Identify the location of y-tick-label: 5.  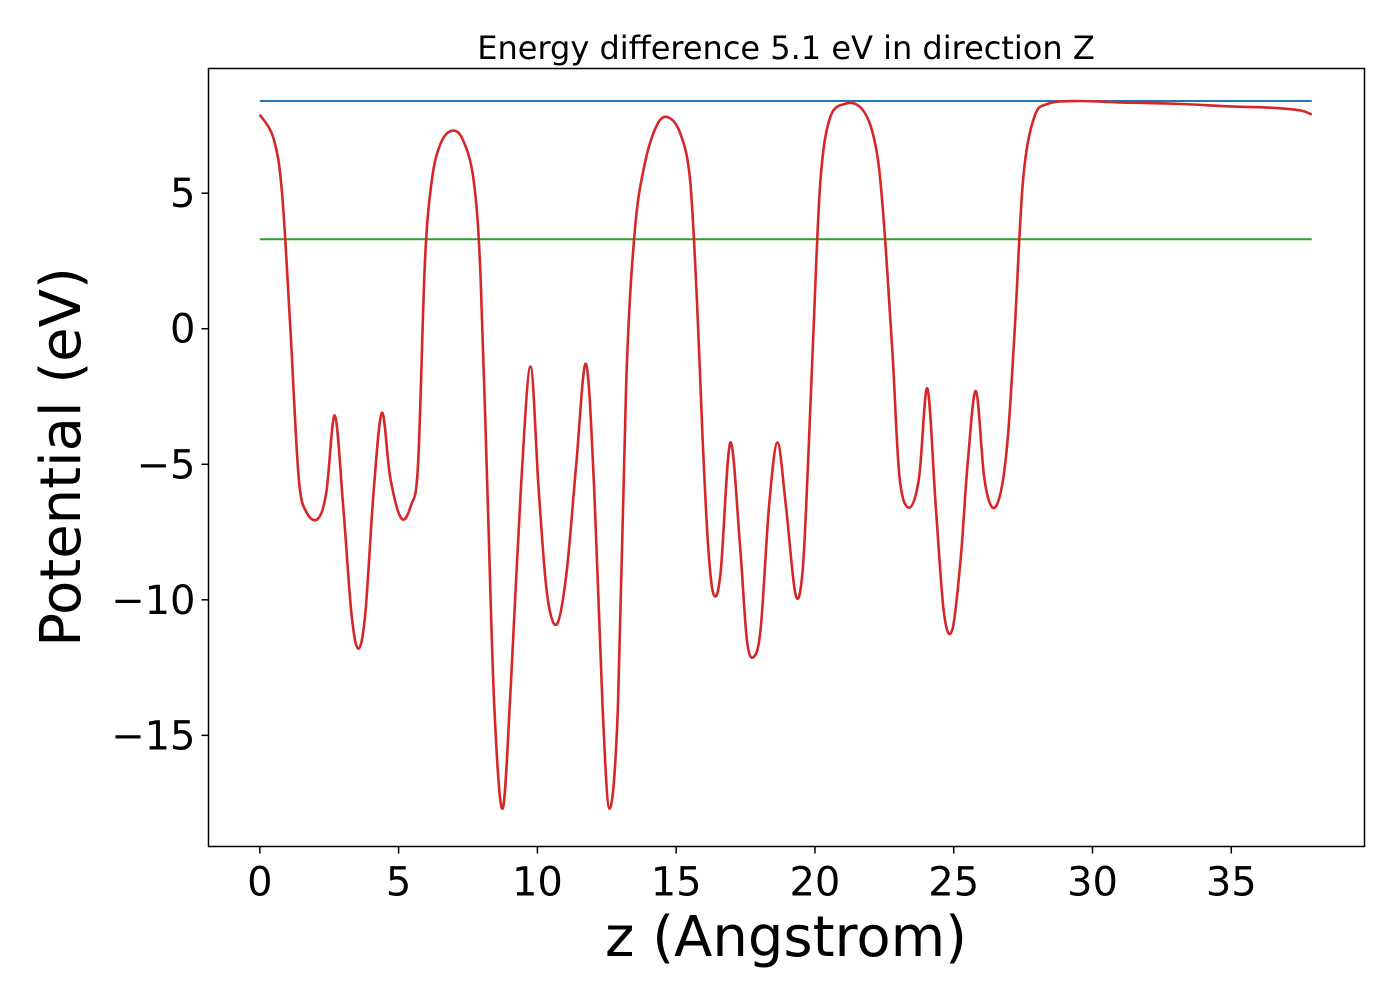
(182, 194).